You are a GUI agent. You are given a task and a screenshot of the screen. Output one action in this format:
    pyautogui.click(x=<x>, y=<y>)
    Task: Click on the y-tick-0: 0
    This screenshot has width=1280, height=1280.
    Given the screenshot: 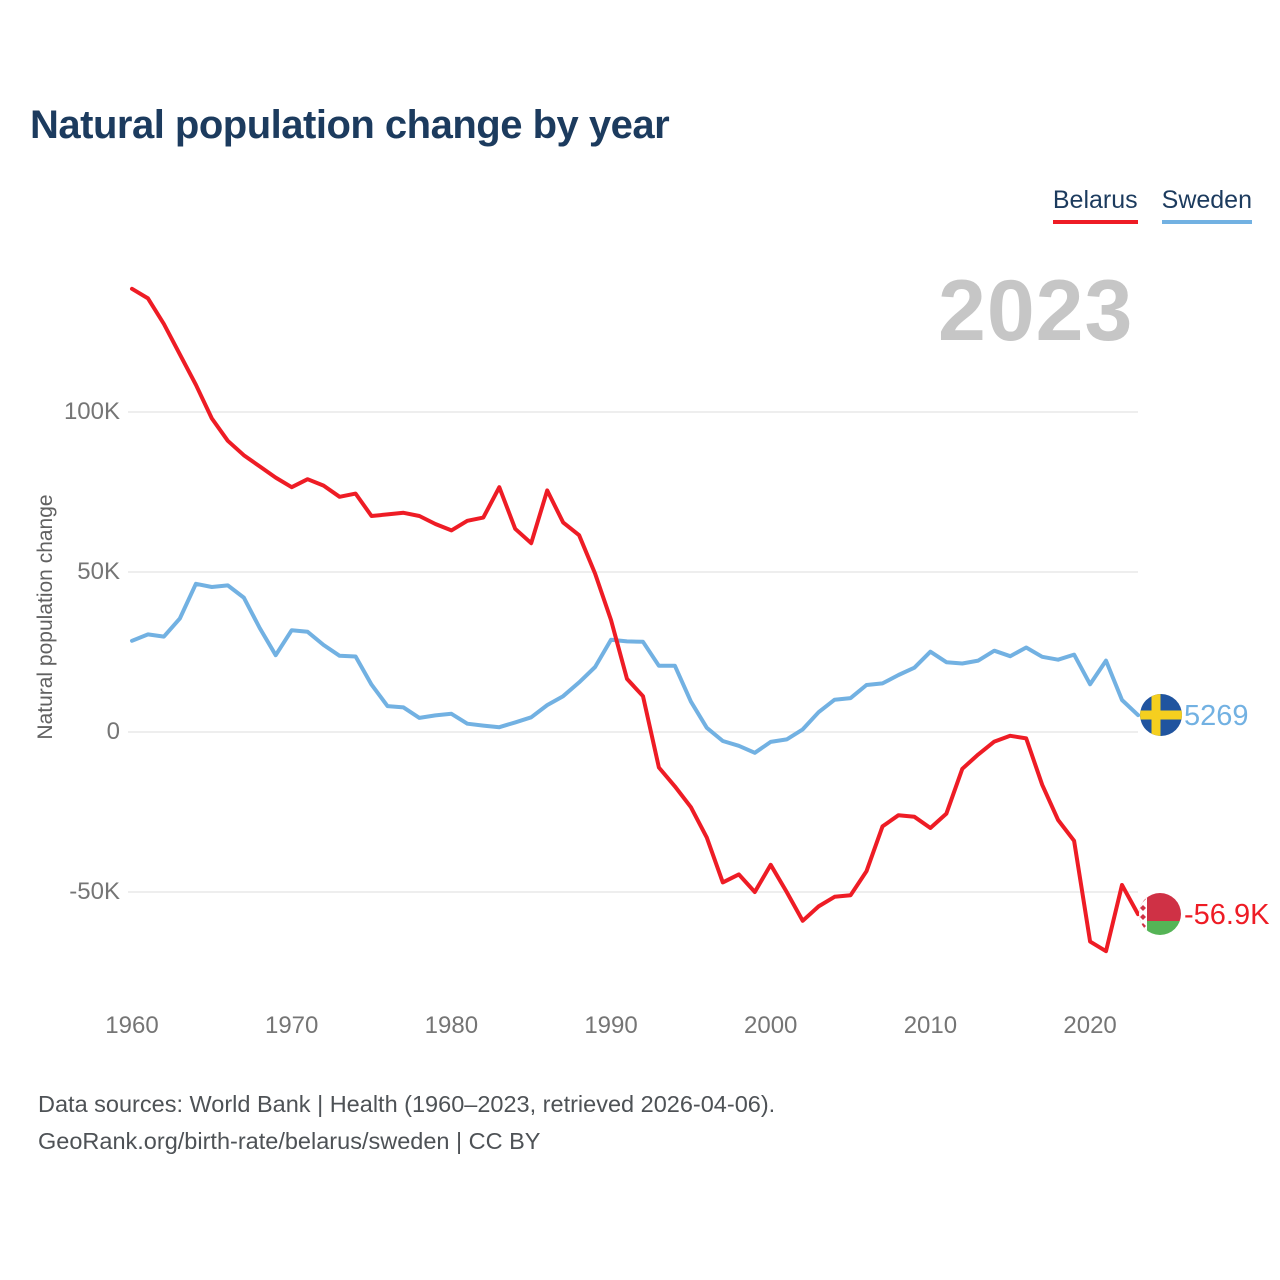 What is the action you would take?
    pyautogui.click(x=113, y=731)
    